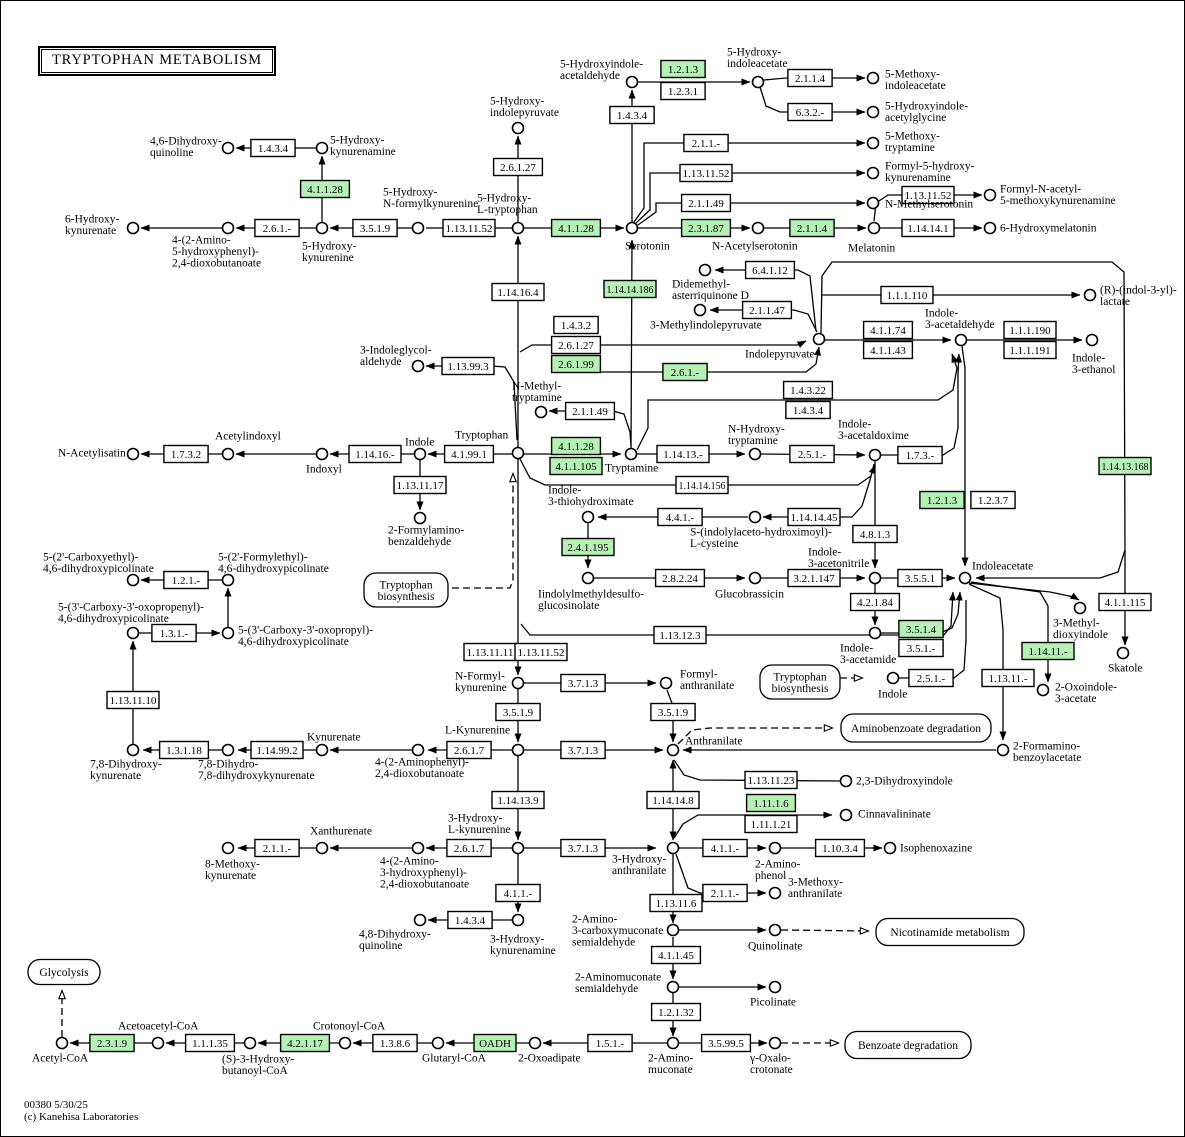 This screenshot has height=1137, width=1185. What do you see at coordinates (518, 800) in the screenshot?
I see `enzyme-box-1-14-13-9: 1.14.13.9` at bounding box center [518, 800].